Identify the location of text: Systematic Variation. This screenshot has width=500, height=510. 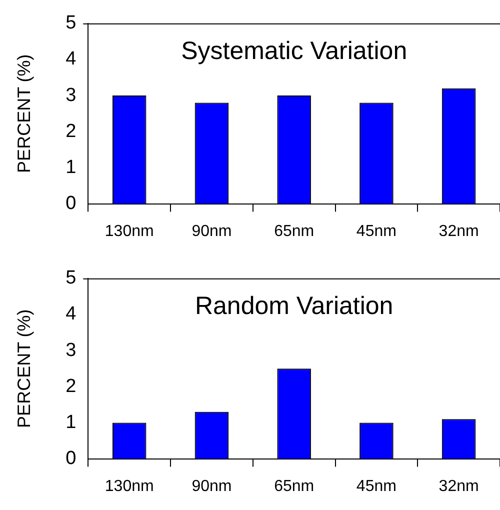
(294, 51).